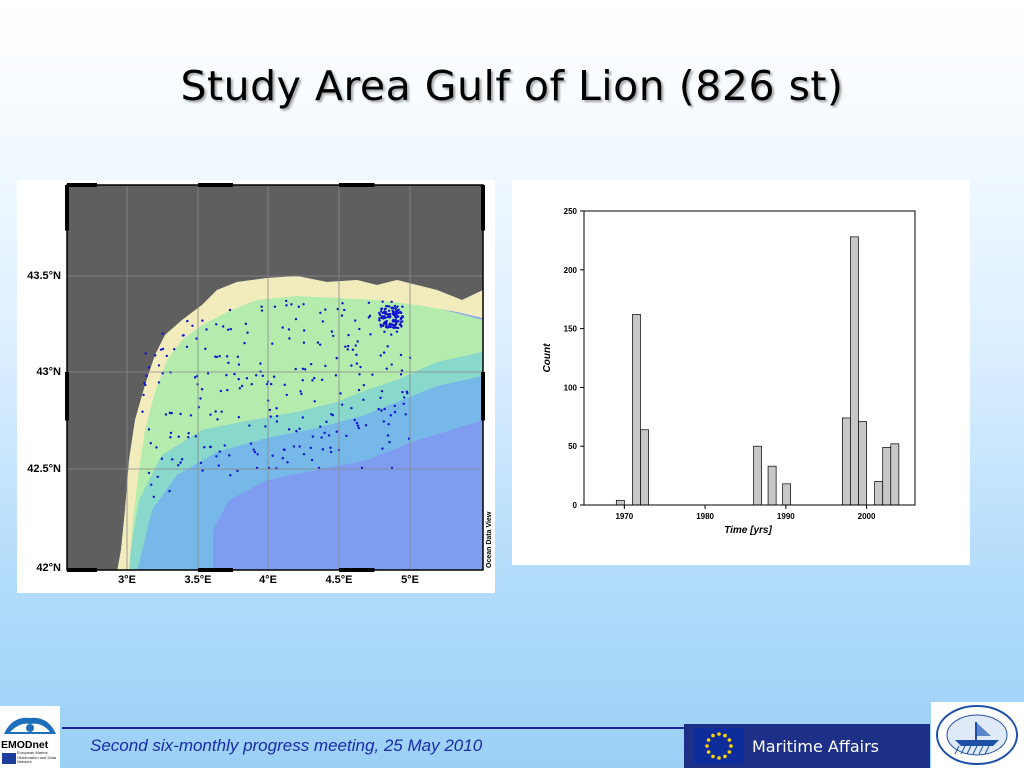 The width and height of the screenshot is (1024, 773). What do you see at coordinates (807, 746) in the screenshot?
I see `maritime-affairs-banner: Maritime Affairs` at bounding box center [807, 746].